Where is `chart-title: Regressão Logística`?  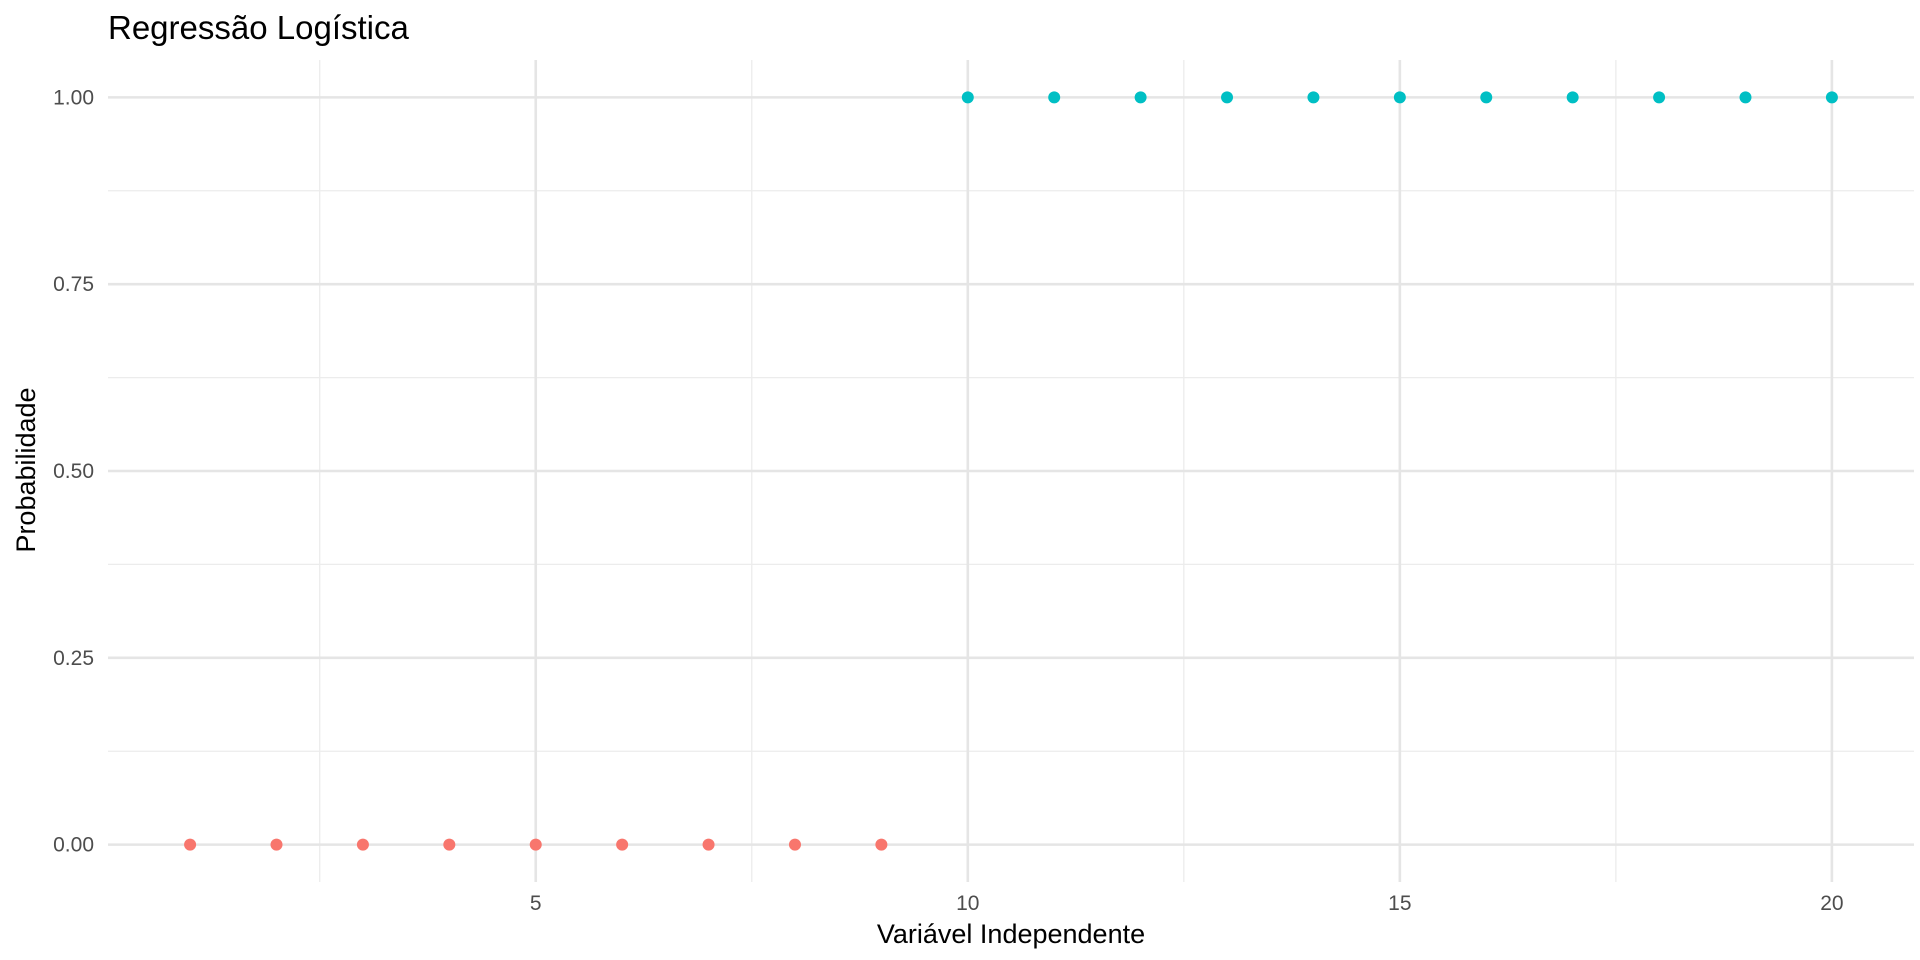 chart-title: Regressão Logística is located at coordinates (258, 27).